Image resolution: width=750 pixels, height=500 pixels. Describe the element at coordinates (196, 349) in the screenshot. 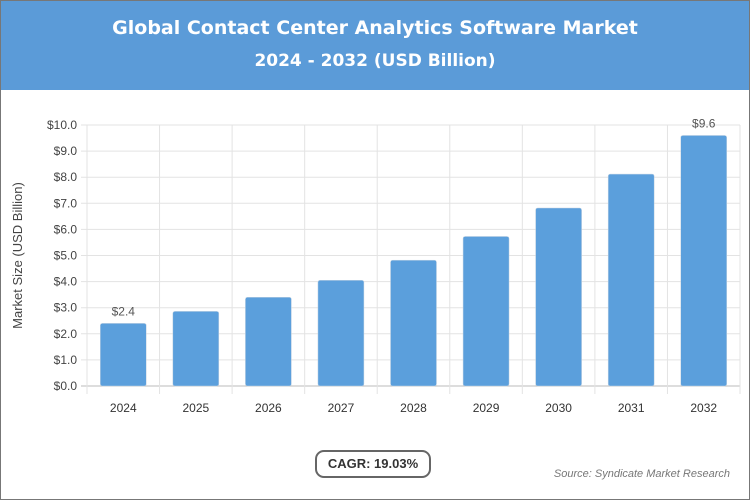

I see `bar-2025` at that location.